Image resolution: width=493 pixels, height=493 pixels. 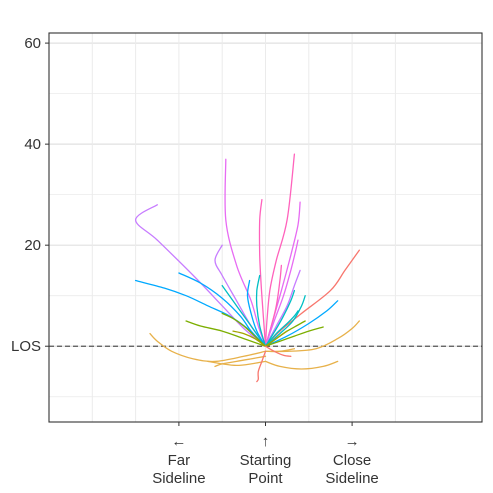 What do you see at coordinates (26, 346) in the screenshot?
I see `y-tick-label: LOS` at bounding box center [26, 346].